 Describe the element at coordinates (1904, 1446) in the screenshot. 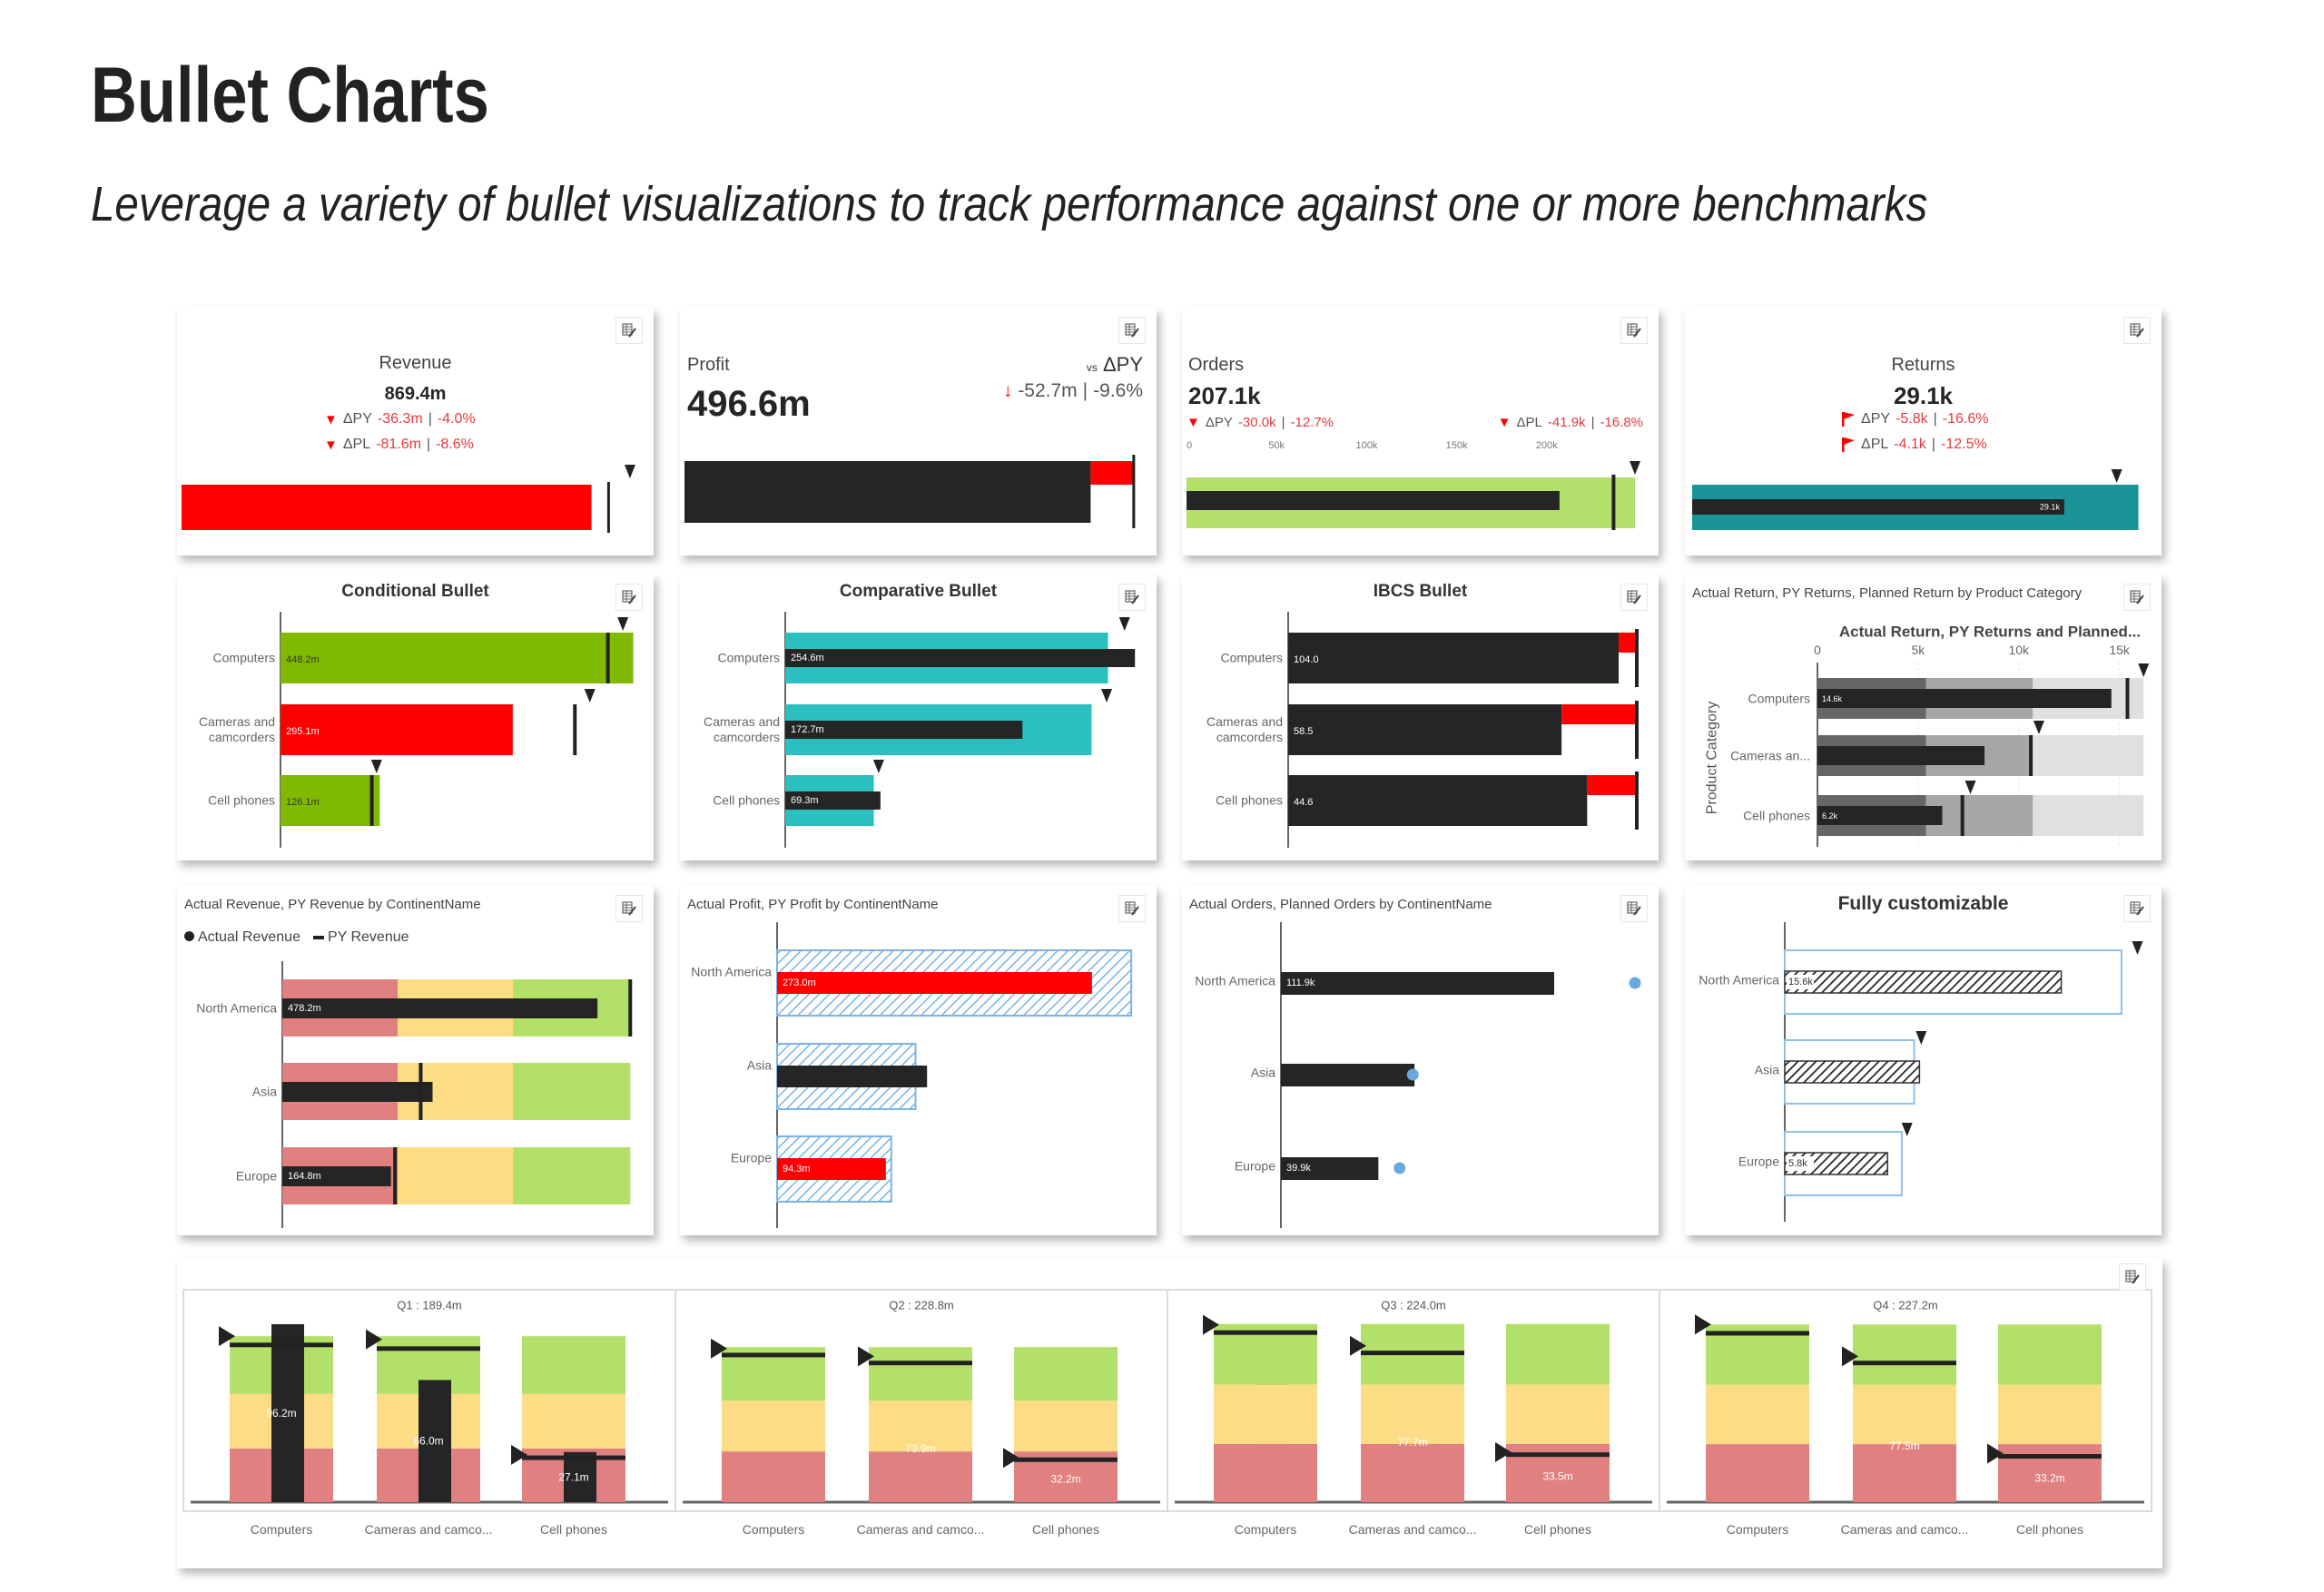

I see `value-label: 77.5m` at that location.